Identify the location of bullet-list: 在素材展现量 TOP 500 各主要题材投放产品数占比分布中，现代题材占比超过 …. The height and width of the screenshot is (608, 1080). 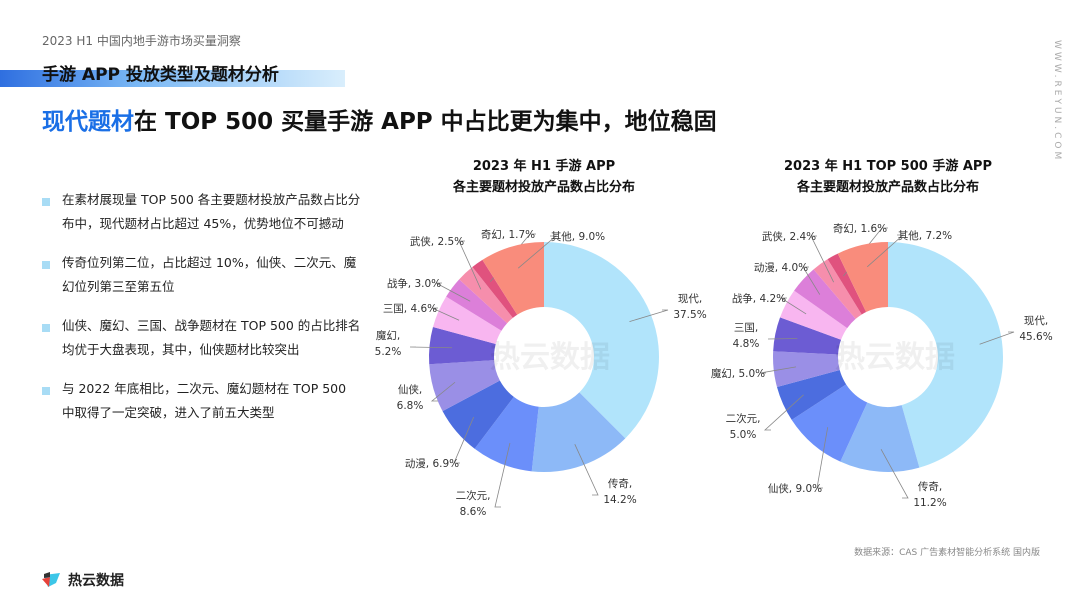
(202, 318).